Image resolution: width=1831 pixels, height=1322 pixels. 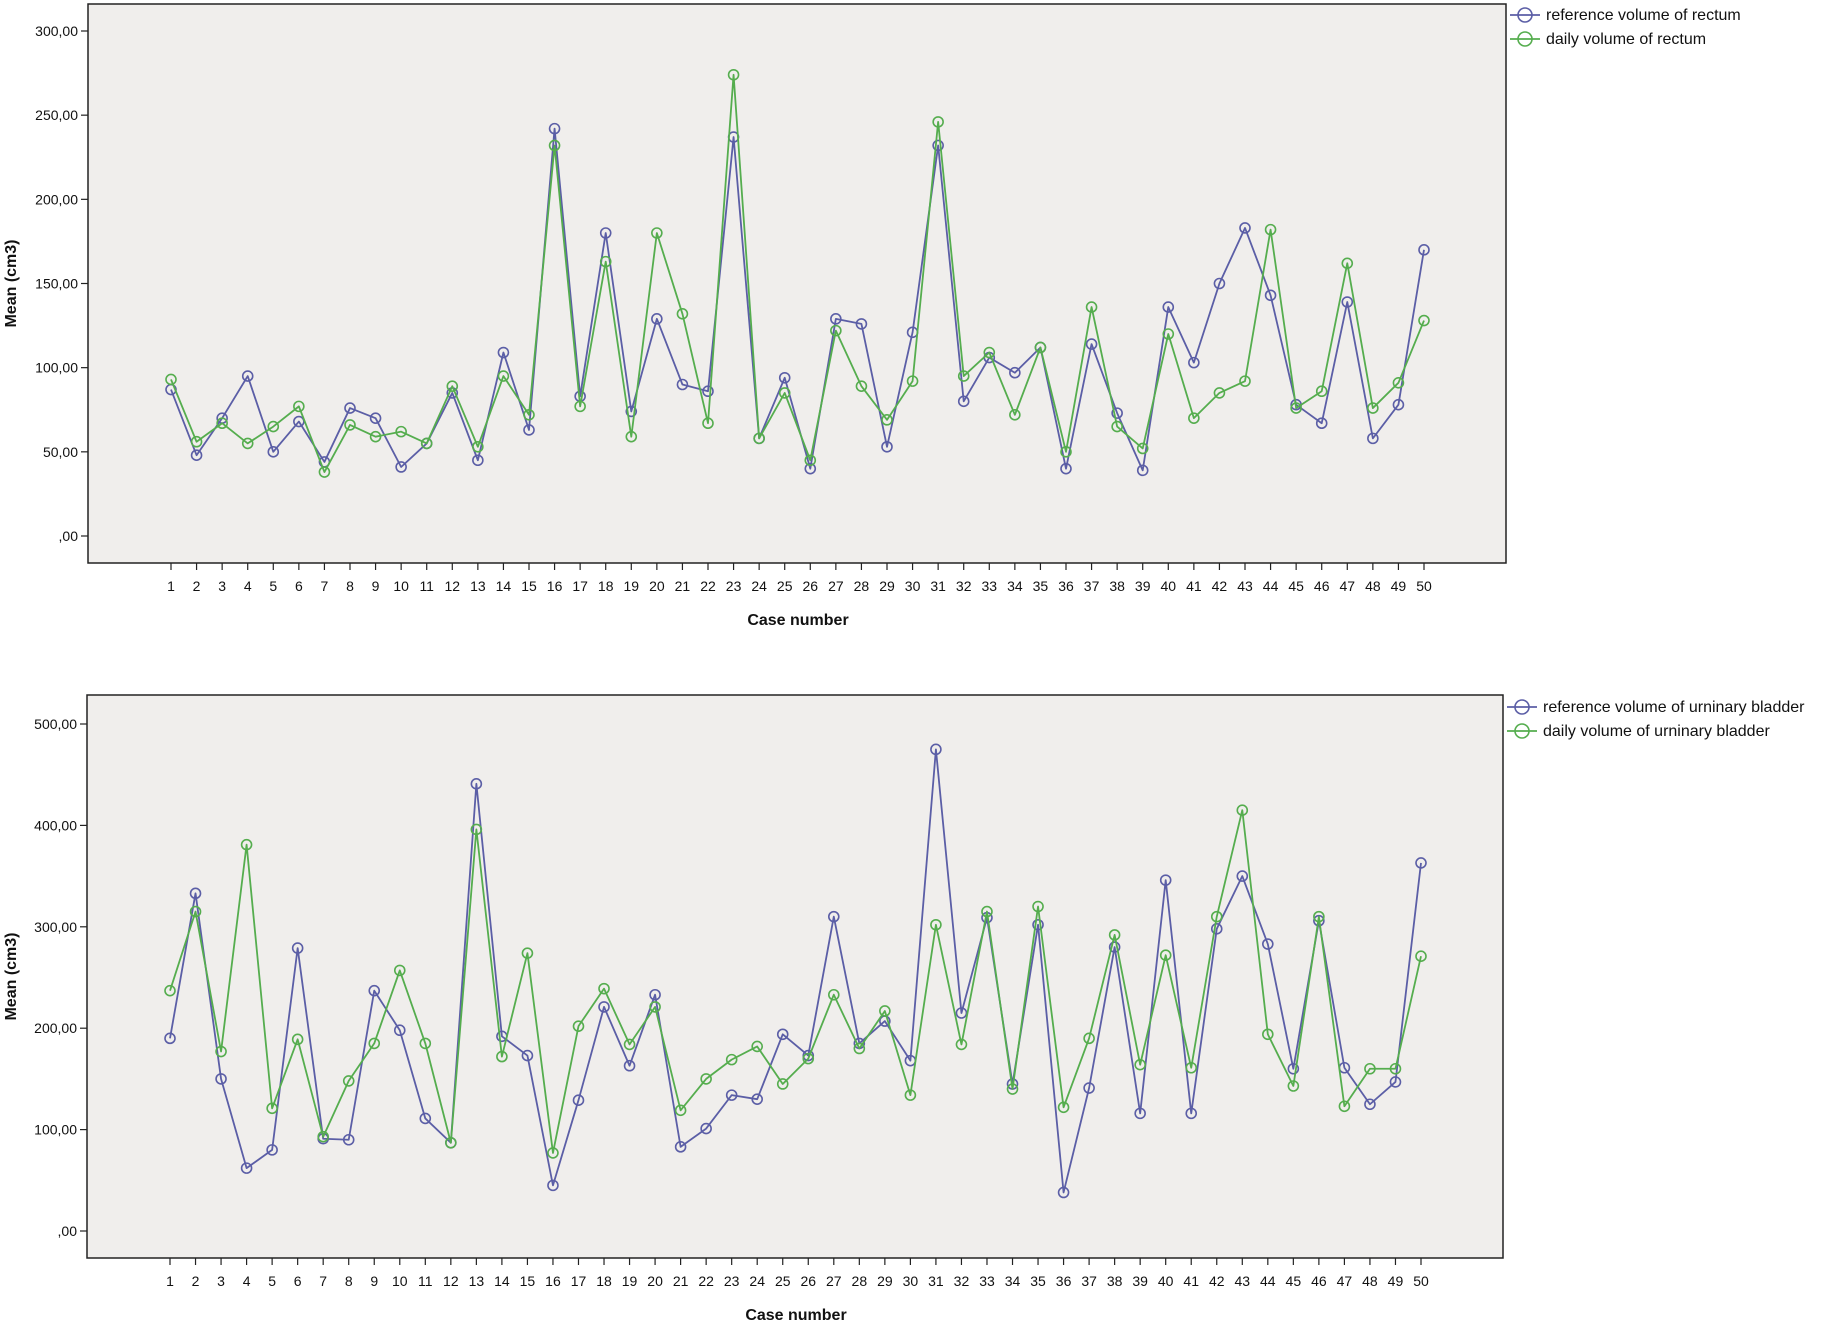 I want to click on x-tick-label: 7, so click(x=325, y=586).